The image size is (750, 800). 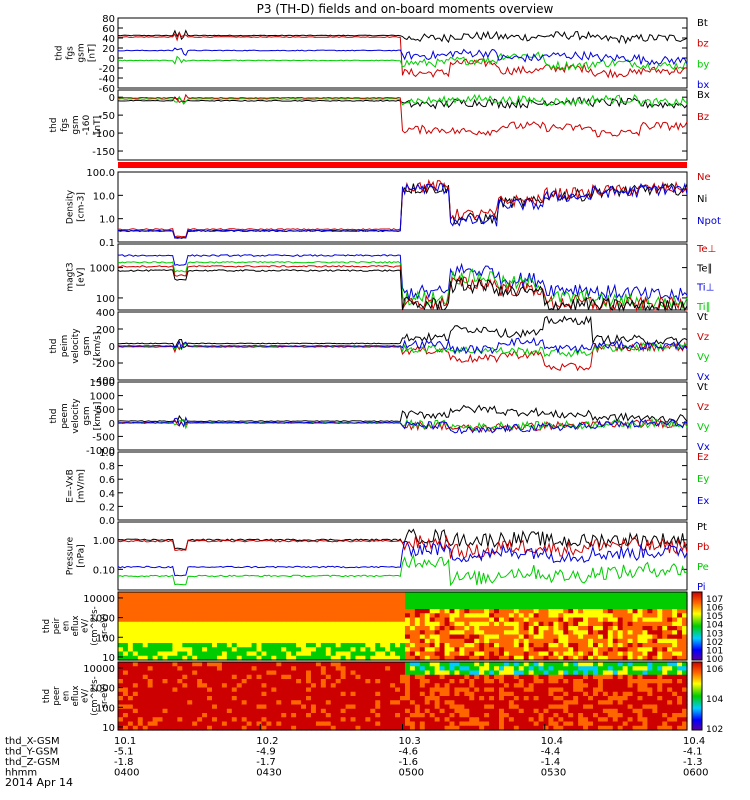 What do you see at coordinates (714, 651) in the screenshot?
I see `colorbar-tick-label: 101` at bounding box center [714, 651].